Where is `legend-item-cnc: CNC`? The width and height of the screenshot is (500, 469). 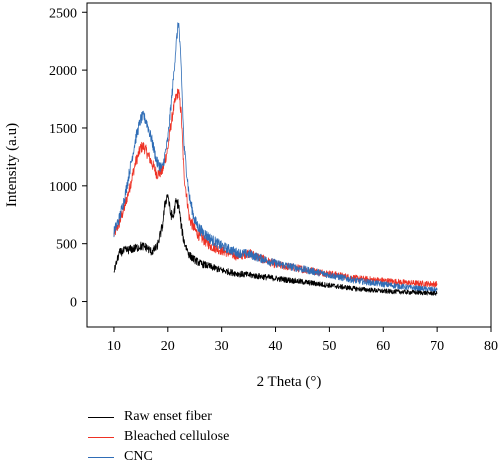
legend-item-cnc: CNC is located at coordinates (238, 457).